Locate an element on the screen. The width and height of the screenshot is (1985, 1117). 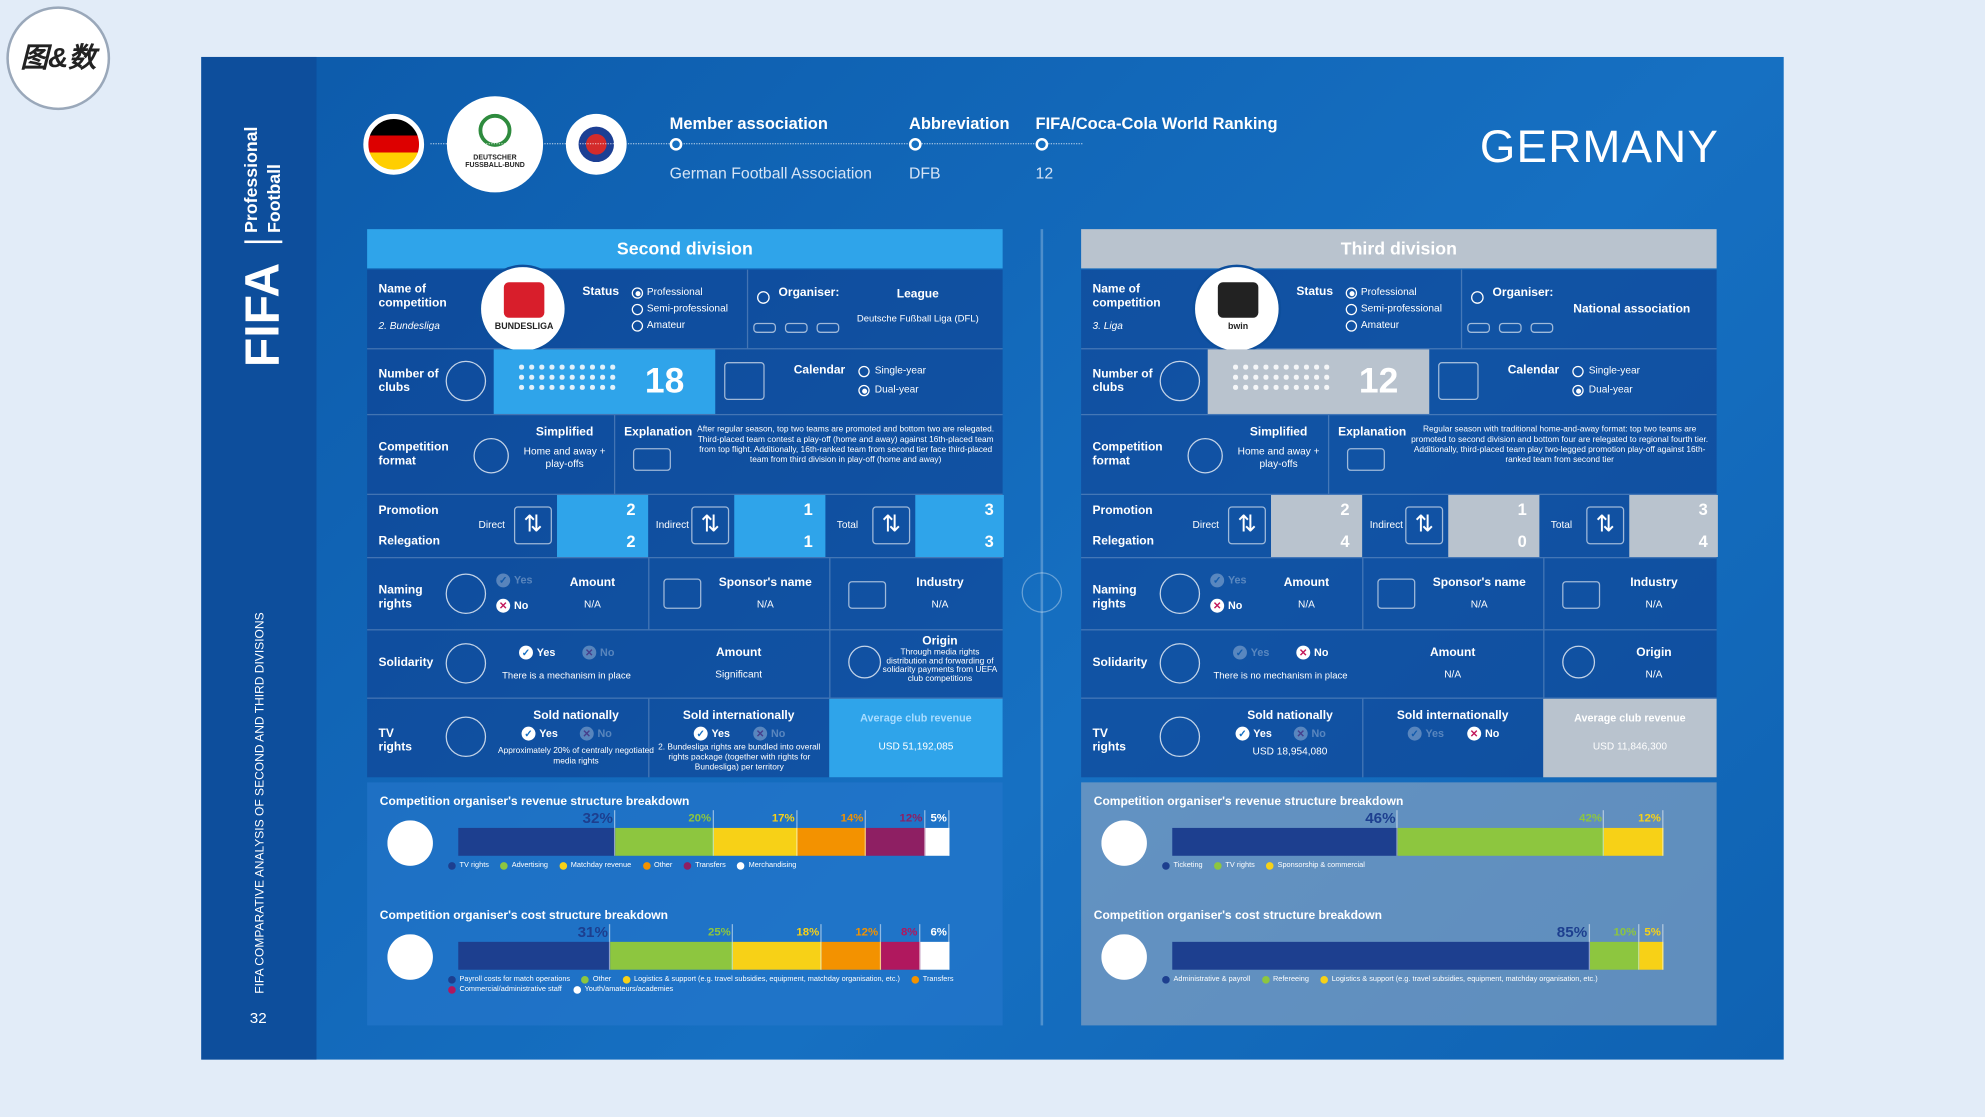
organiser-label: Organiser: is located at coordinates (1523, 293).